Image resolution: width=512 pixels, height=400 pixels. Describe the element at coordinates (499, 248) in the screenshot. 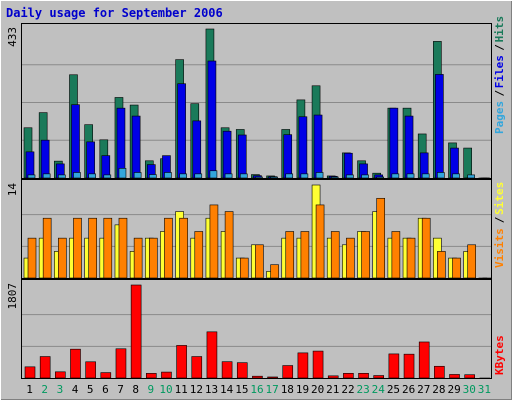

I see `legend-visits: Visits` at that location.